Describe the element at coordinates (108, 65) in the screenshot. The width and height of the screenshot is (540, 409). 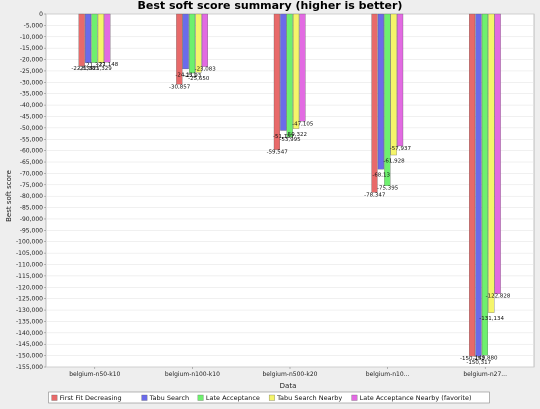
I see `data-label: -21,148` at that location.